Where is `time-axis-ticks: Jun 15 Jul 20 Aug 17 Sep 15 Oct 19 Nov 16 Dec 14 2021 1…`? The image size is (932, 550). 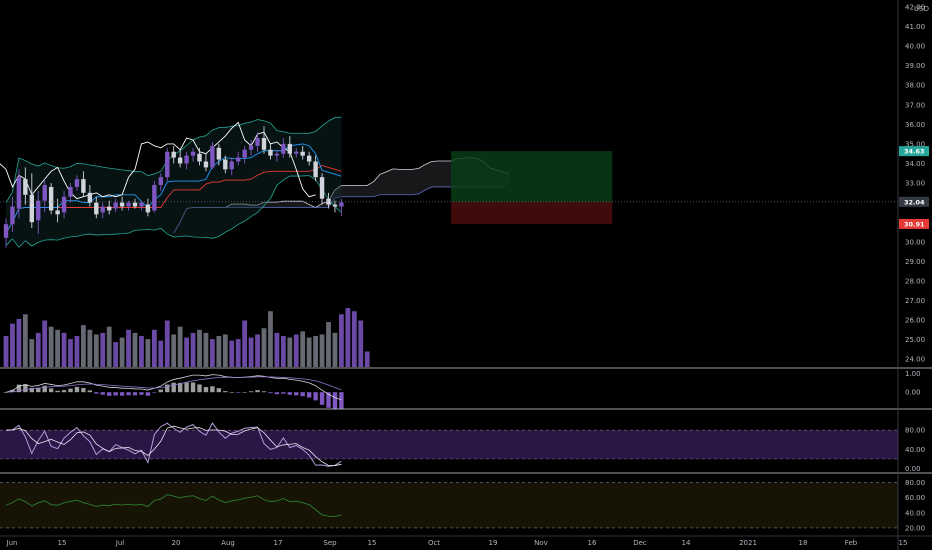
time-axis-ticks: Jun 15 Jul 20 Aug 17 Sep 15 Oct 19 Nov 16 Dec 14 2021 1… is located at coordinates (457, 543).